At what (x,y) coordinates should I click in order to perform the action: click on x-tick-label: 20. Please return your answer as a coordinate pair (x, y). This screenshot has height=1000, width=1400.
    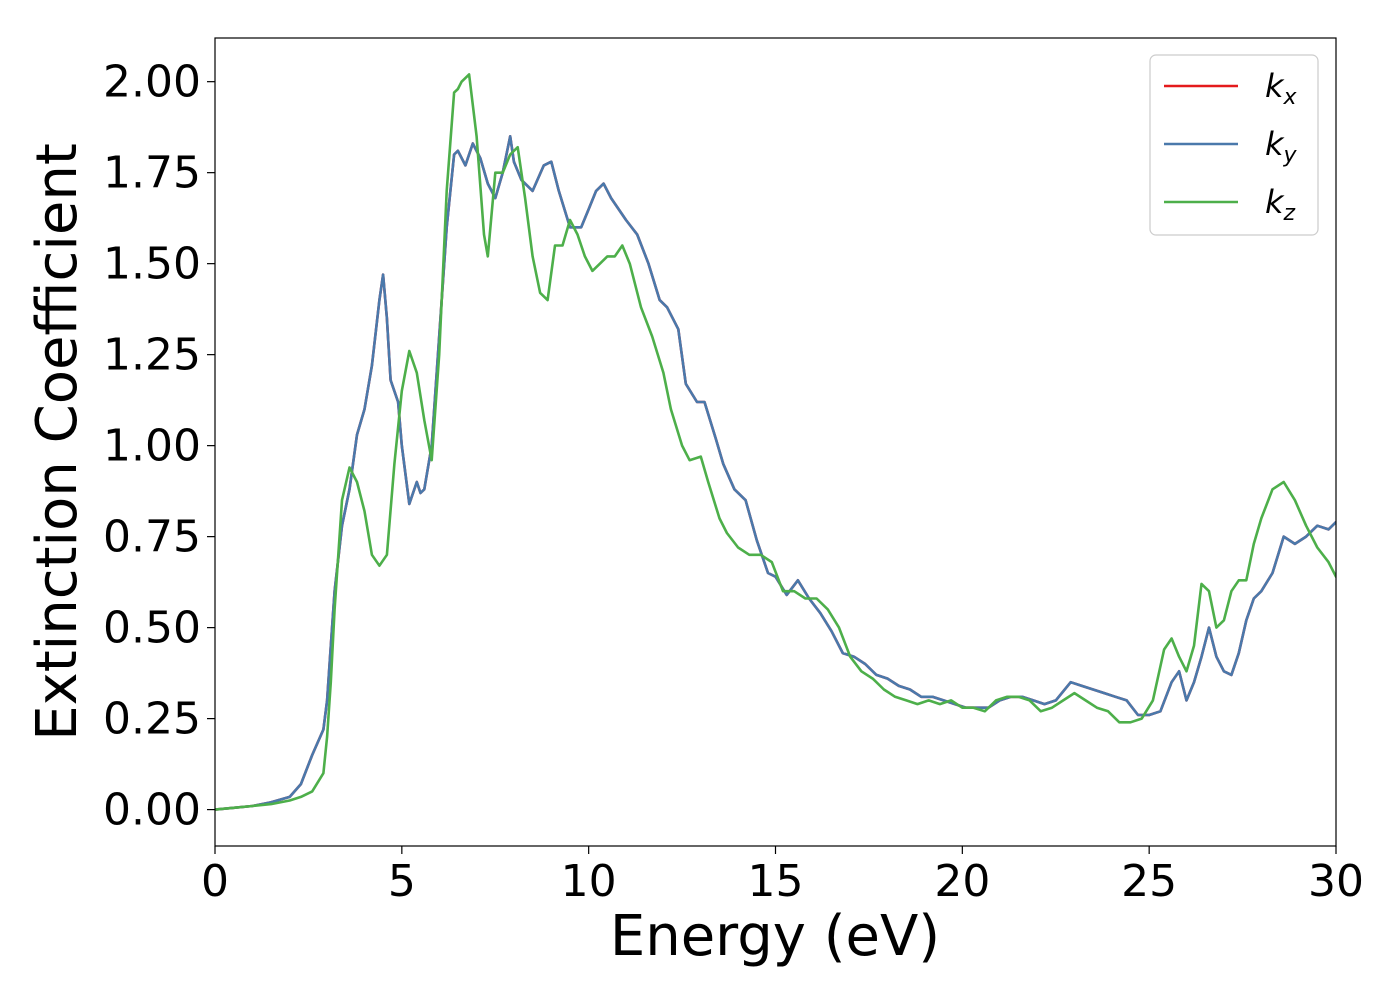
    Looking at the image, I should click on (962, 881).